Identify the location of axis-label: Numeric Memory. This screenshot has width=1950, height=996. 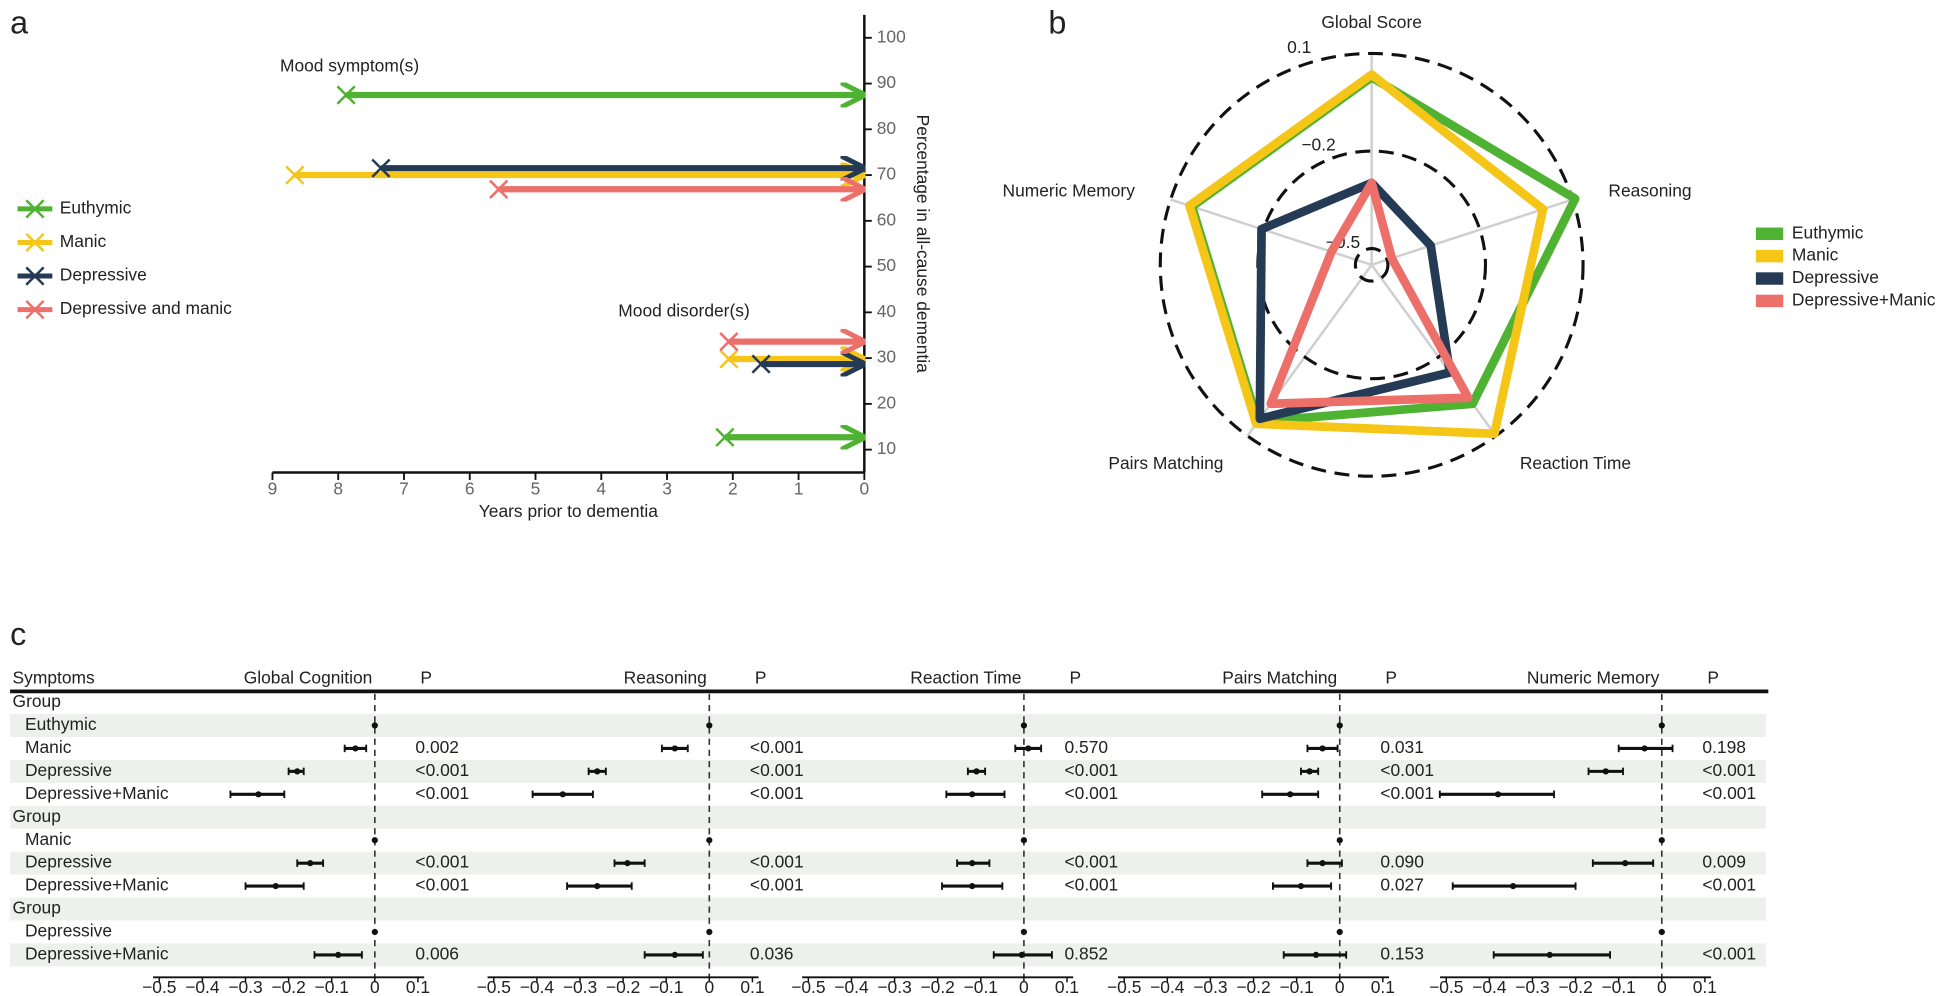
(1069, 191).